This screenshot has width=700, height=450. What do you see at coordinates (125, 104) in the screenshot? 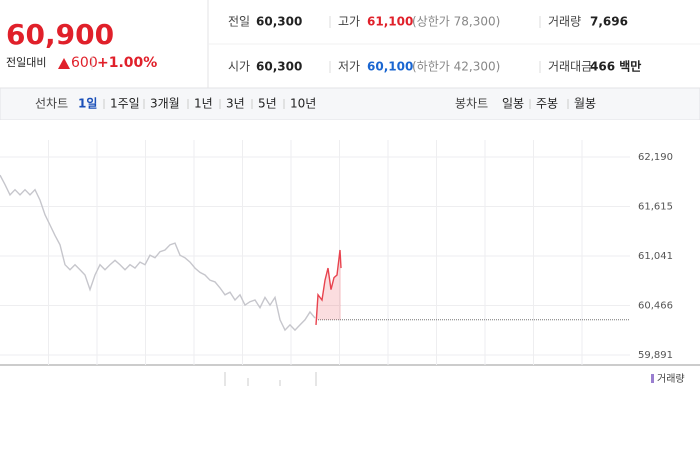
I see `period-tab: 1주일` at bounding box center [125, 104].